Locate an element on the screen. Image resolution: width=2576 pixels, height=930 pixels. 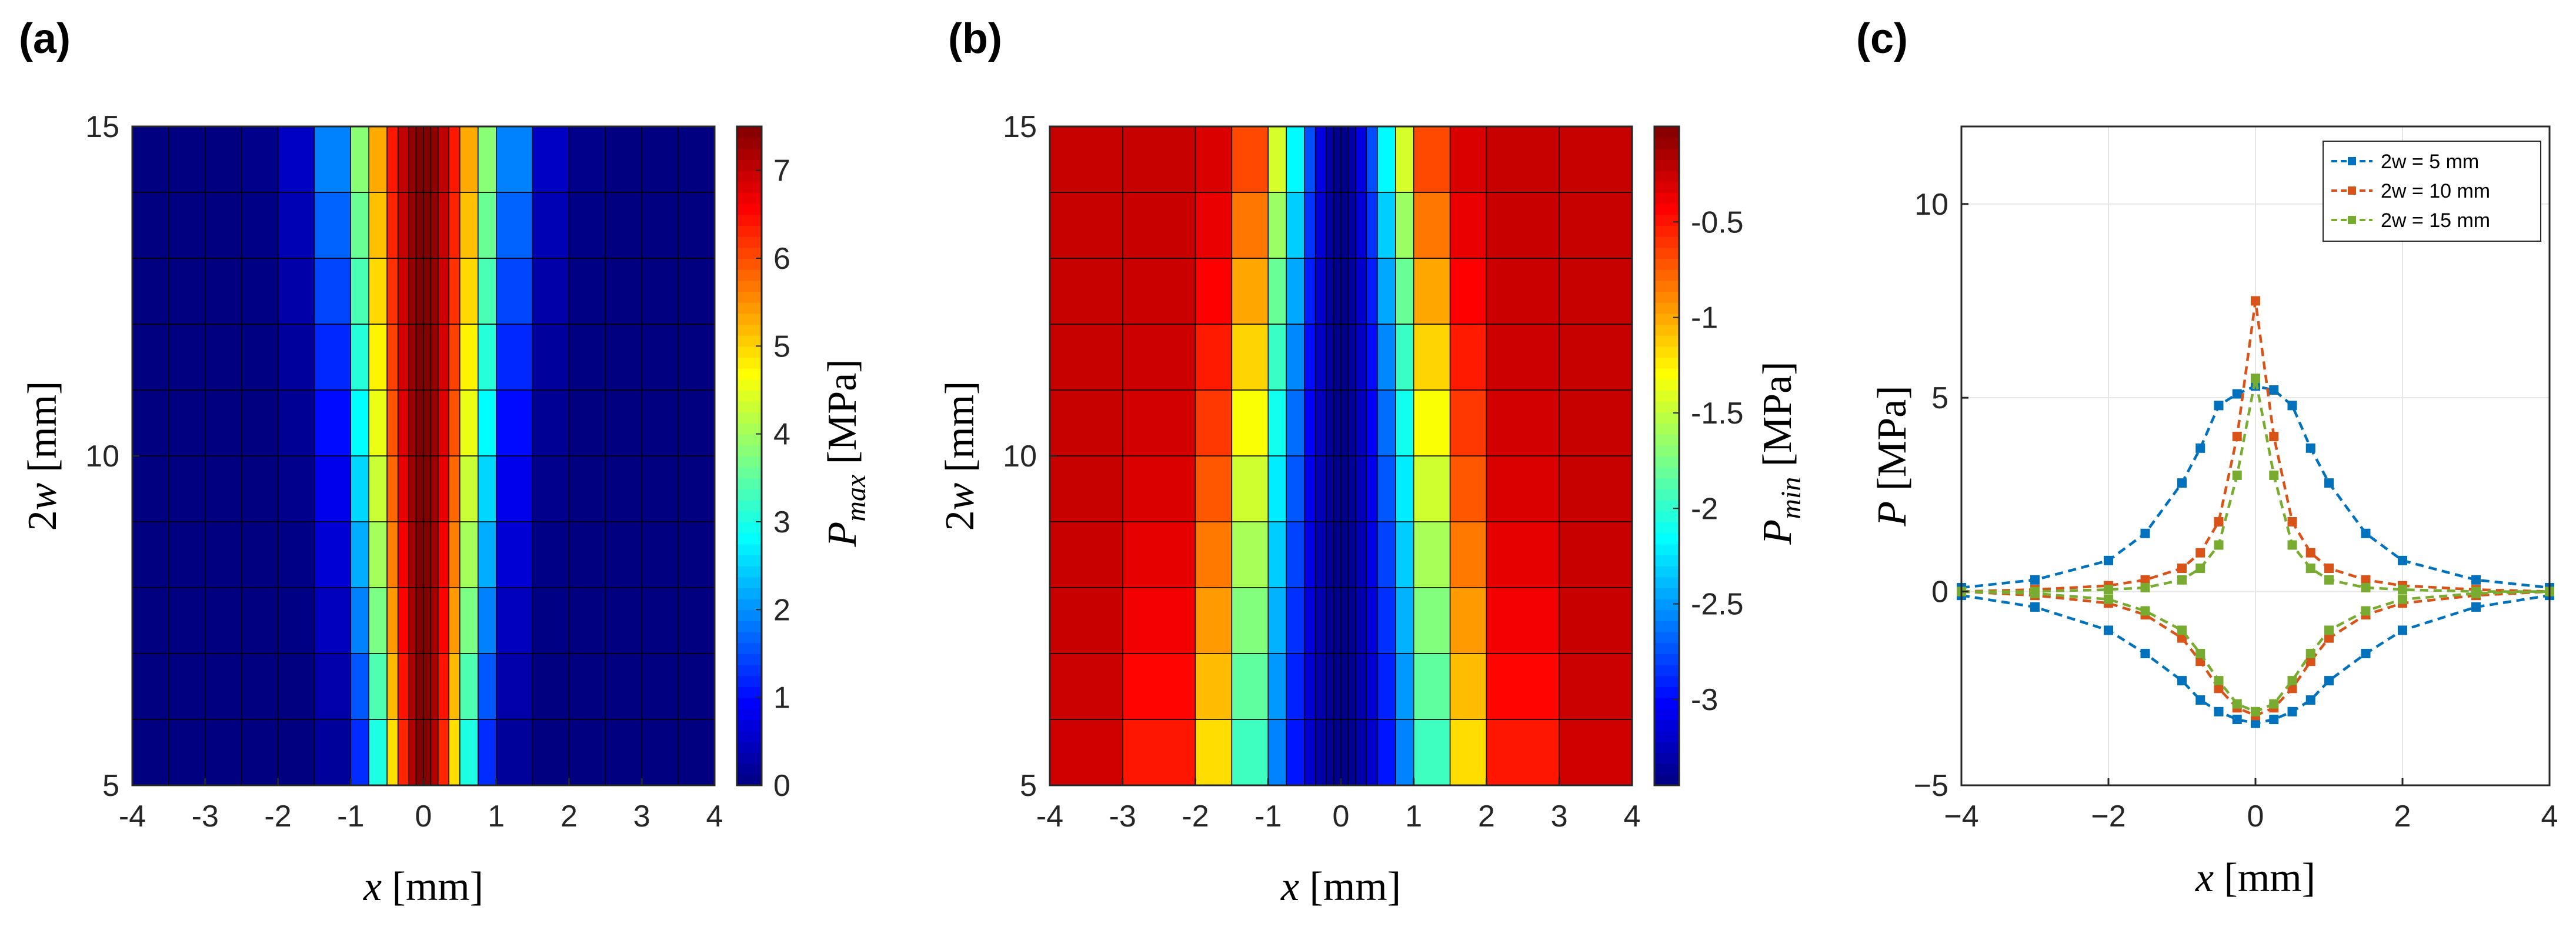
colorbar-label-b: Pmin [MPa] is located at coordinates (1781, 453).